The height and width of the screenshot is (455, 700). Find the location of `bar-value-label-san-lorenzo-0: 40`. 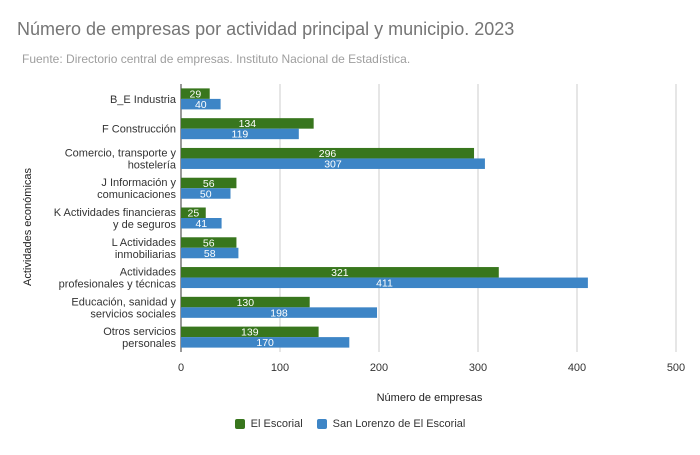

bar-value-label-san-lorenzo-0: 40 is located at coordinates (201, 105).